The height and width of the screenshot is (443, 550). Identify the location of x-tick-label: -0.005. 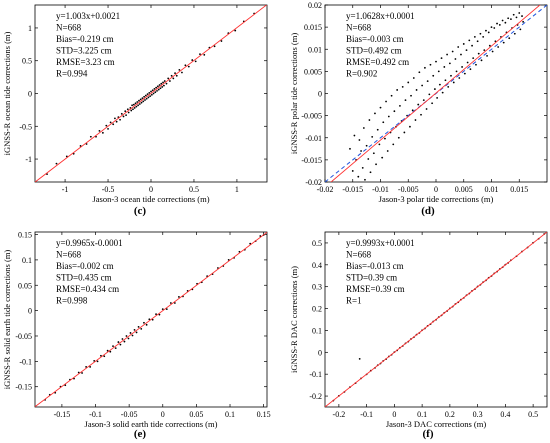
(408, 189).